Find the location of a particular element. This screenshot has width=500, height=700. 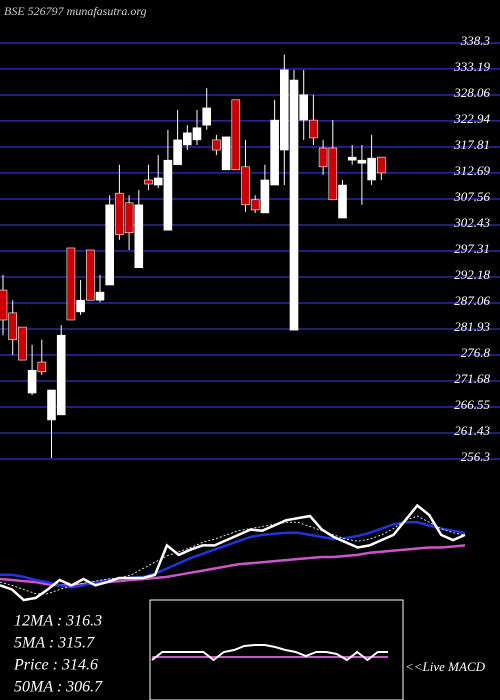

y-tick-label: 338.3 is located at coordinates (475, 40).